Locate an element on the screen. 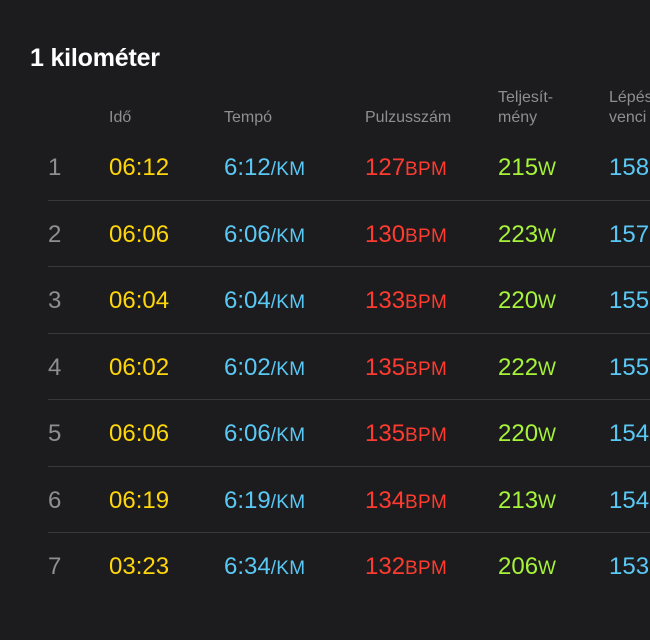 The width and height of the screenshot is (650, 640). split-pace-value: 6:34 is located at coordinates (247, 566).